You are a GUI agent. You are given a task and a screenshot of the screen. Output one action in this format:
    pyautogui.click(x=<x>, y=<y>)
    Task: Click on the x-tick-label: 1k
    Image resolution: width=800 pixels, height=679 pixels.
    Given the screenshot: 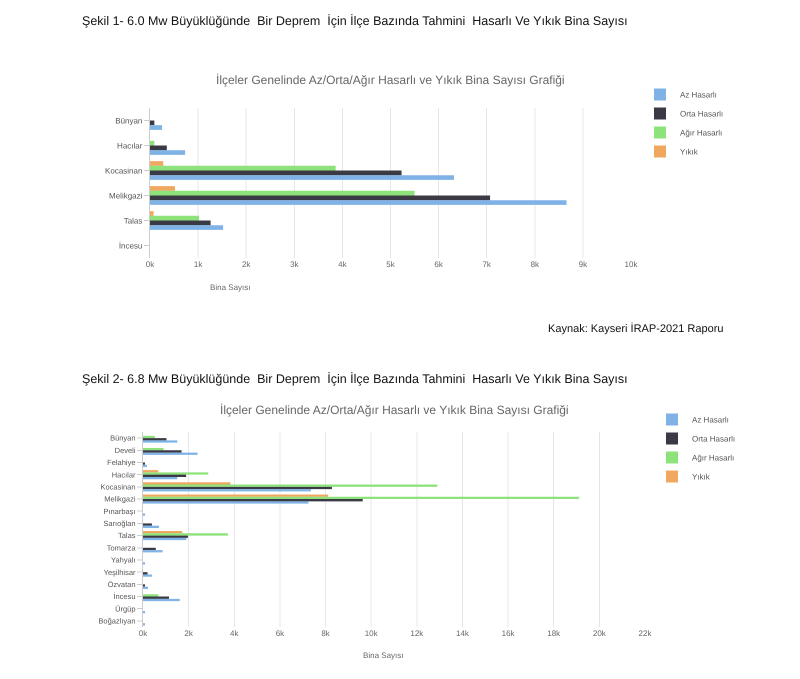 What is the action you would take?
    pyautogui.click(x=199, y=264)
    